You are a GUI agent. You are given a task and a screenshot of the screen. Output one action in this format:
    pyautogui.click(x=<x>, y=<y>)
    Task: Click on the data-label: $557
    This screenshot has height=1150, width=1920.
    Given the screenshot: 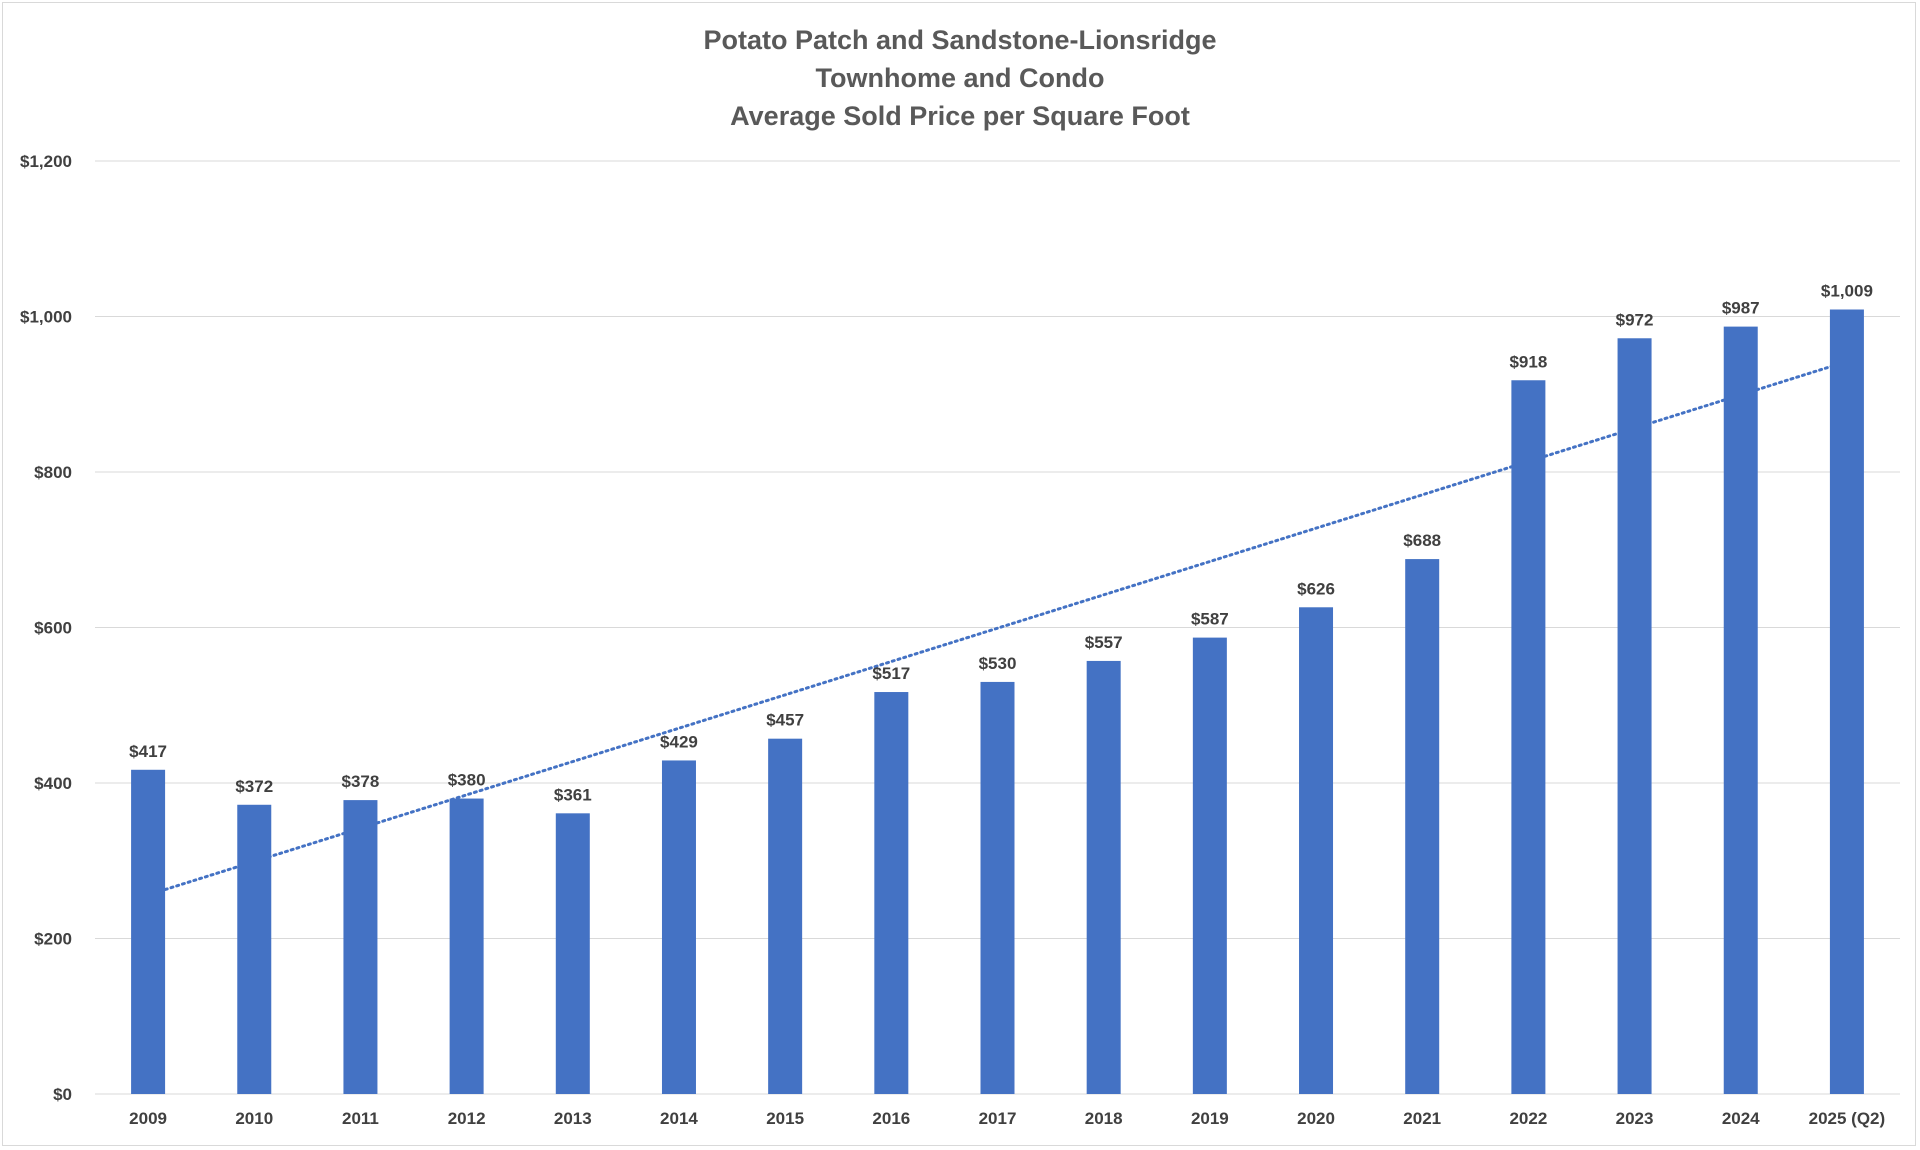 What is the action you would take?
    pyautogui.click(x=1104, y=642)
    